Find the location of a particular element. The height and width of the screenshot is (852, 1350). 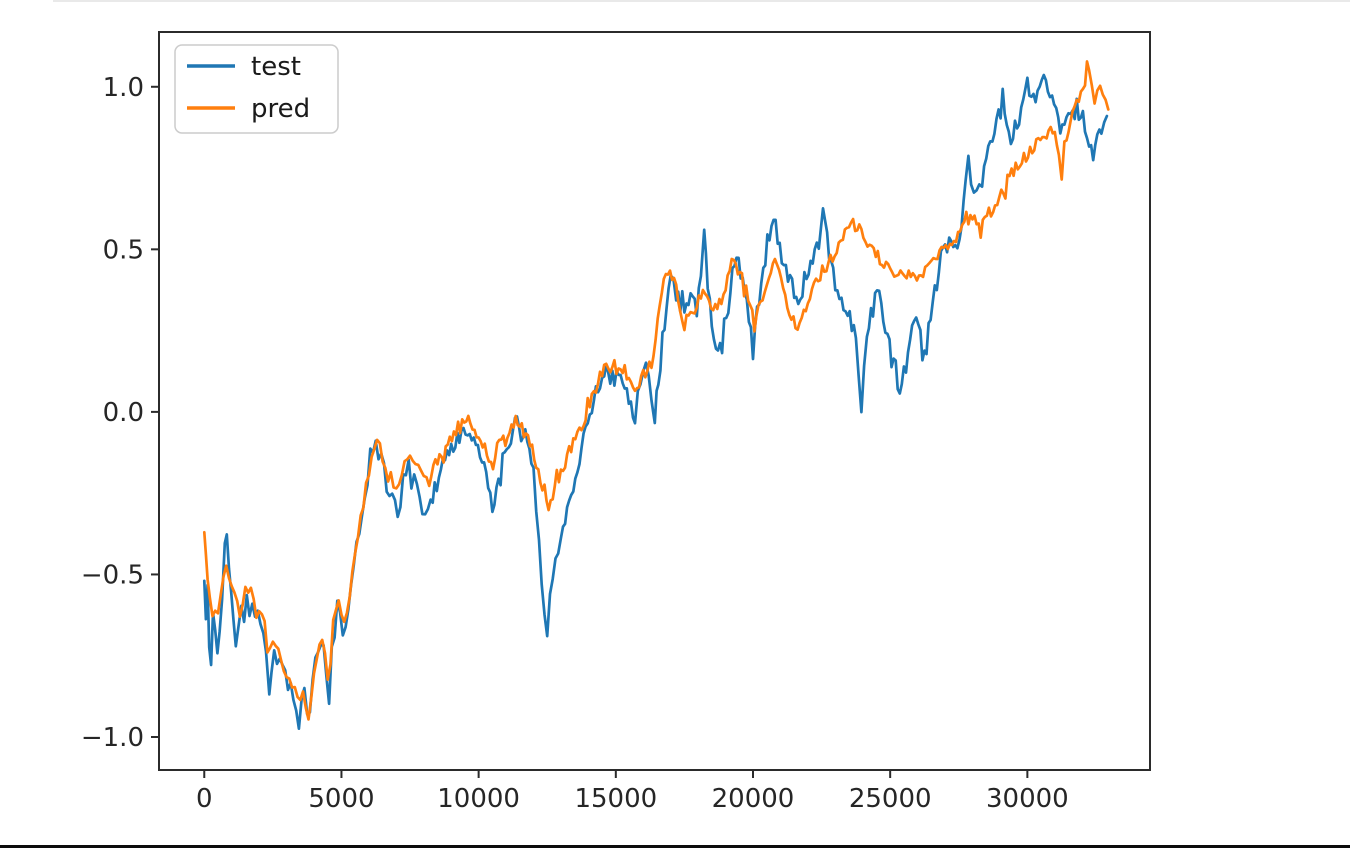

y-tick-label: 0.0 is located at coordinates (123, 413).